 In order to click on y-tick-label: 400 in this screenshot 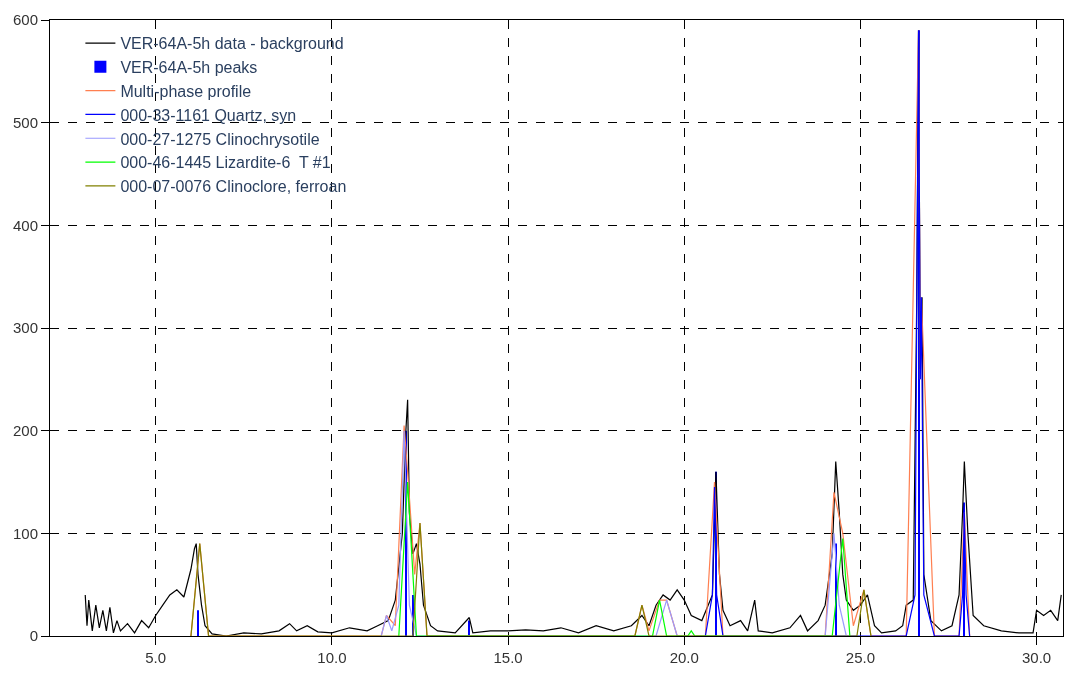, I will do `click(25, 225)`.